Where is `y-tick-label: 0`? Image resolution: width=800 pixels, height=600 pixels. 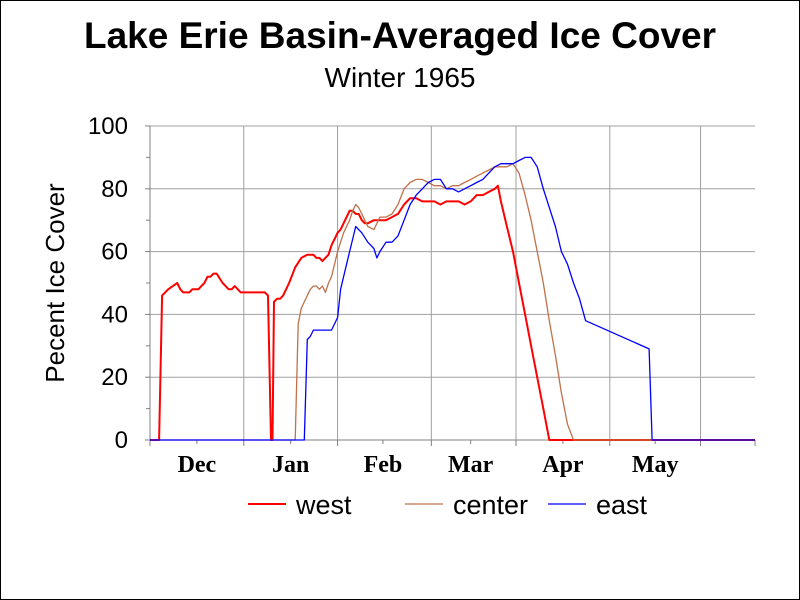 y-tick-label: 0 is located at coordinates (121, 440).